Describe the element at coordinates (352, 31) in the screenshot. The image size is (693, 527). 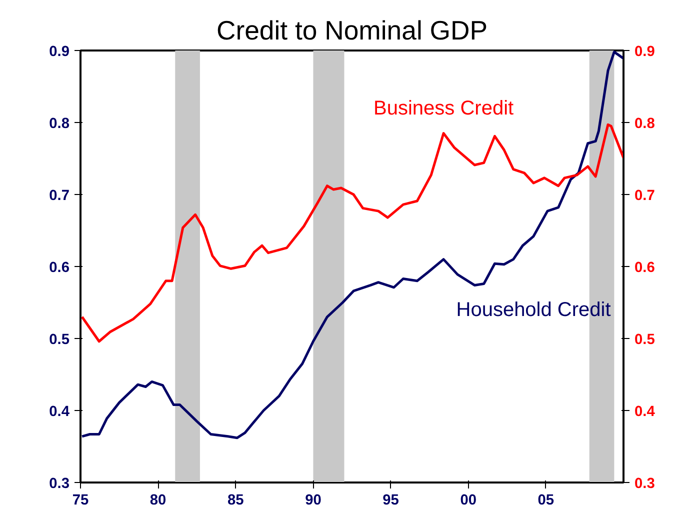
I see `chart-title: Credit to Nominal GDP` at that location.